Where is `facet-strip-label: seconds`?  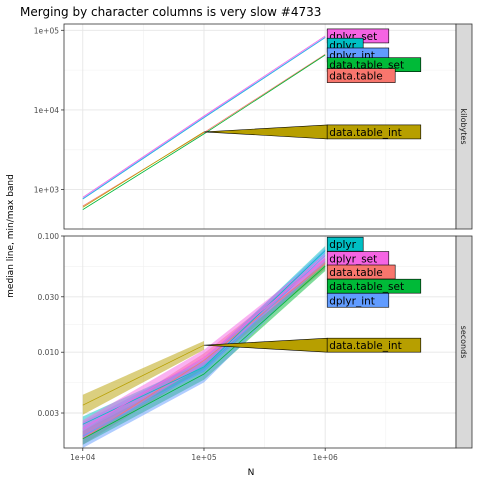
facet-strip-label: seconds is located at coordinates (463, 342).